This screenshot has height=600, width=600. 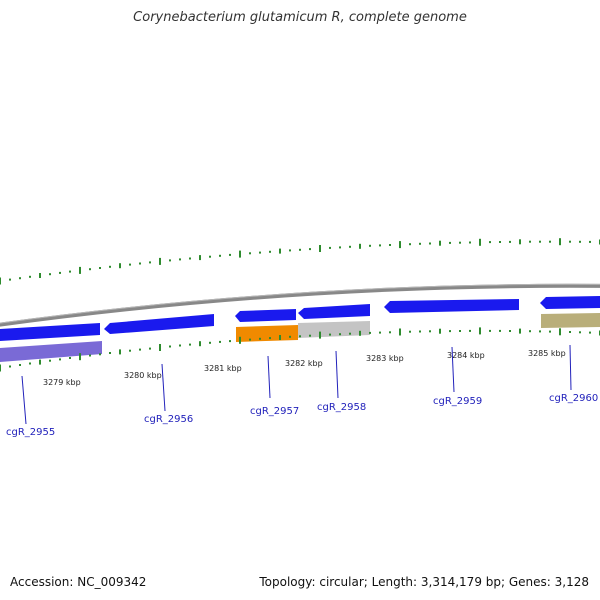 I want to click on scale-label: 3279 kbp, so click(x=62, y=382).